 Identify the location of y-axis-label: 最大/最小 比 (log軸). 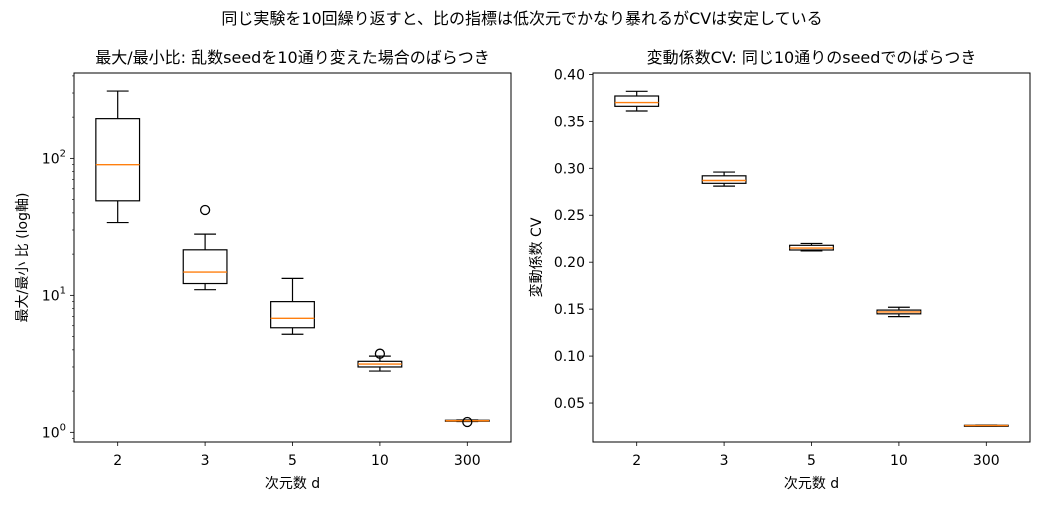
(23, 258).